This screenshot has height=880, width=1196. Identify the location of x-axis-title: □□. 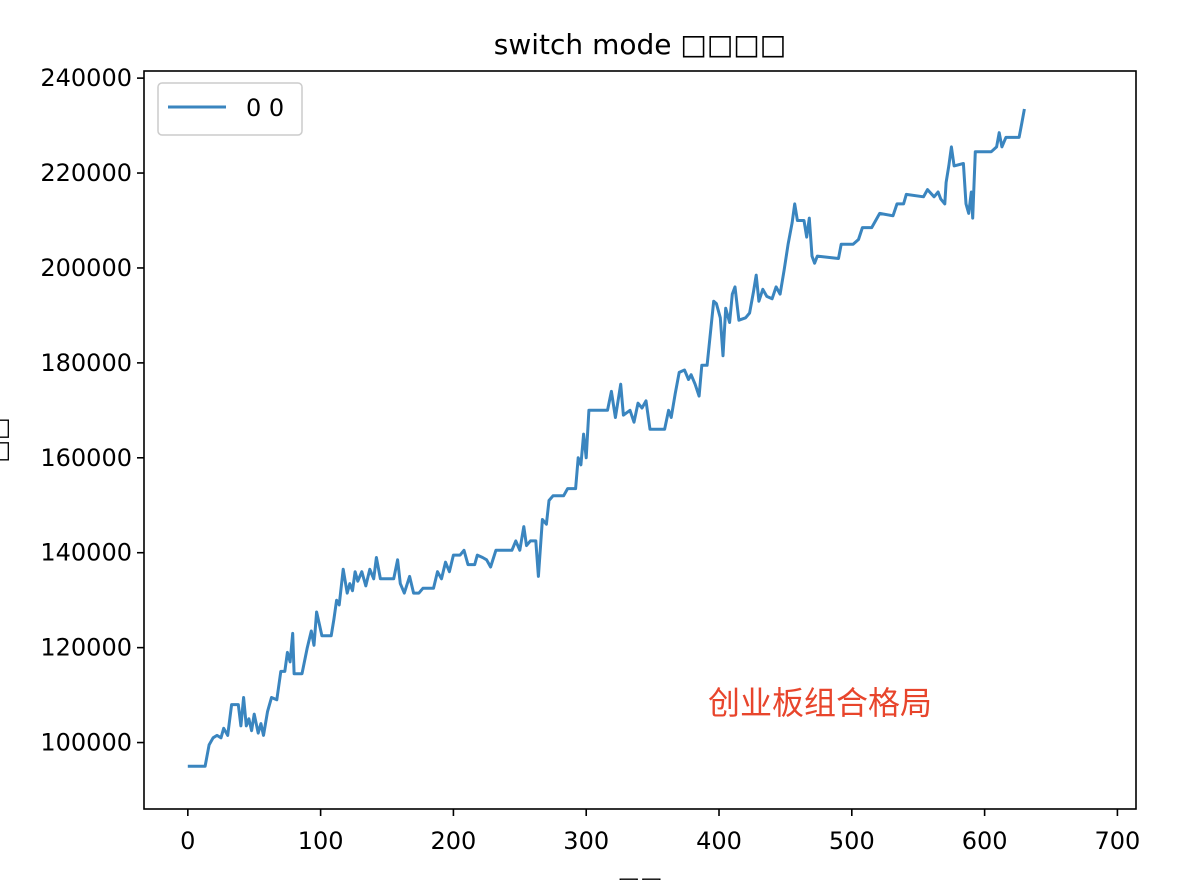
(639, 876).